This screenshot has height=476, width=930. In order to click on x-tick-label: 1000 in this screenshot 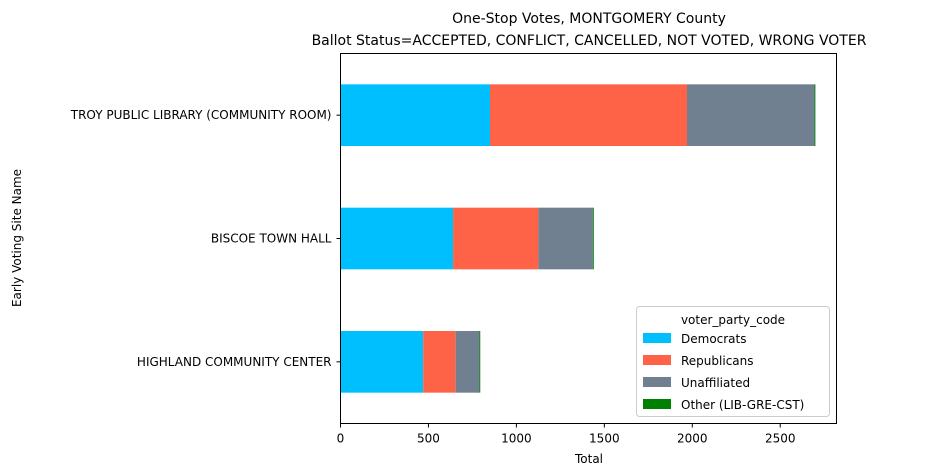, I will do `click(516, 439)`.